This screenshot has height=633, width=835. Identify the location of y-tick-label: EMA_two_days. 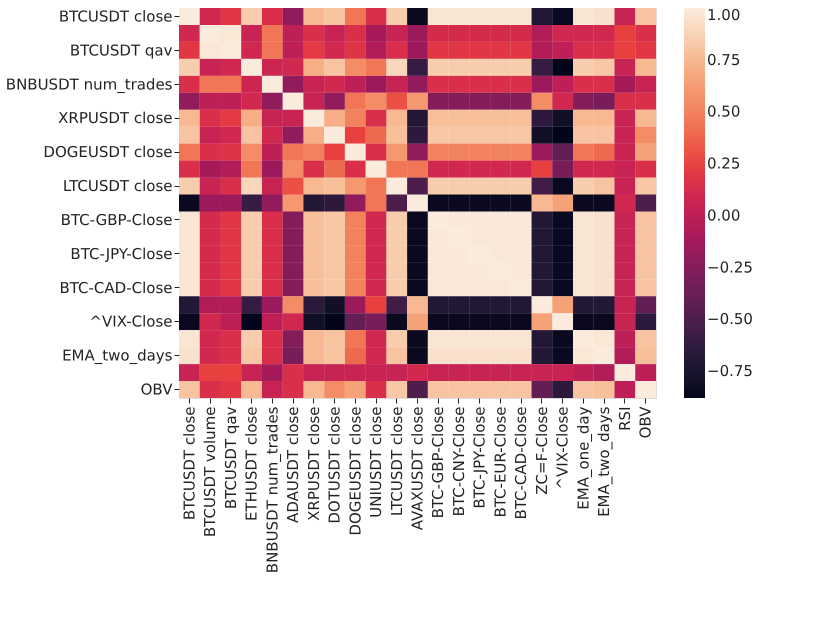
(117, 355).